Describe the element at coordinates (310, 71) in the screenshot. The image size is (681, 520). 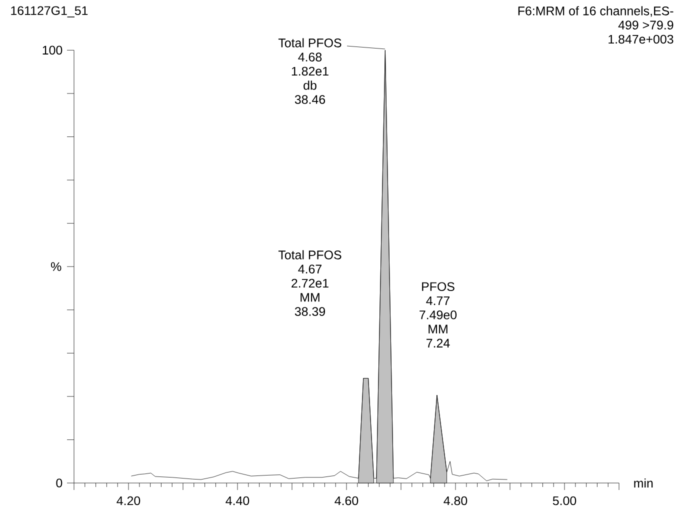
I see `annotation: 1.82e1` at that location.